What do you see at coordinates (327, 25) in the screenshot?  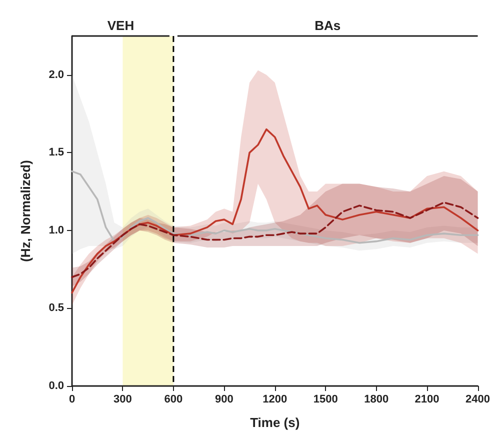 I see `text: BAs` at bounding box center [327, 25].